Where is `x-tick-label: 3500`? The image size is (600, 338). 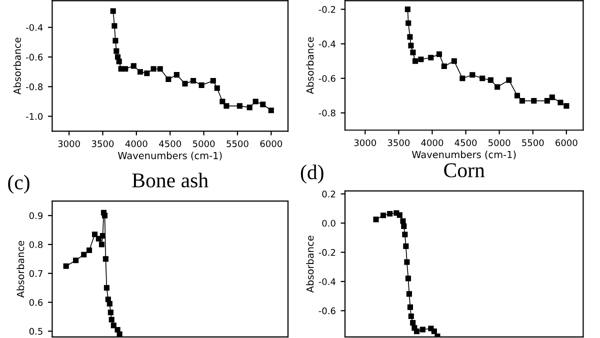 x-tick-label: 3500 is located at coordinates (103, 144).